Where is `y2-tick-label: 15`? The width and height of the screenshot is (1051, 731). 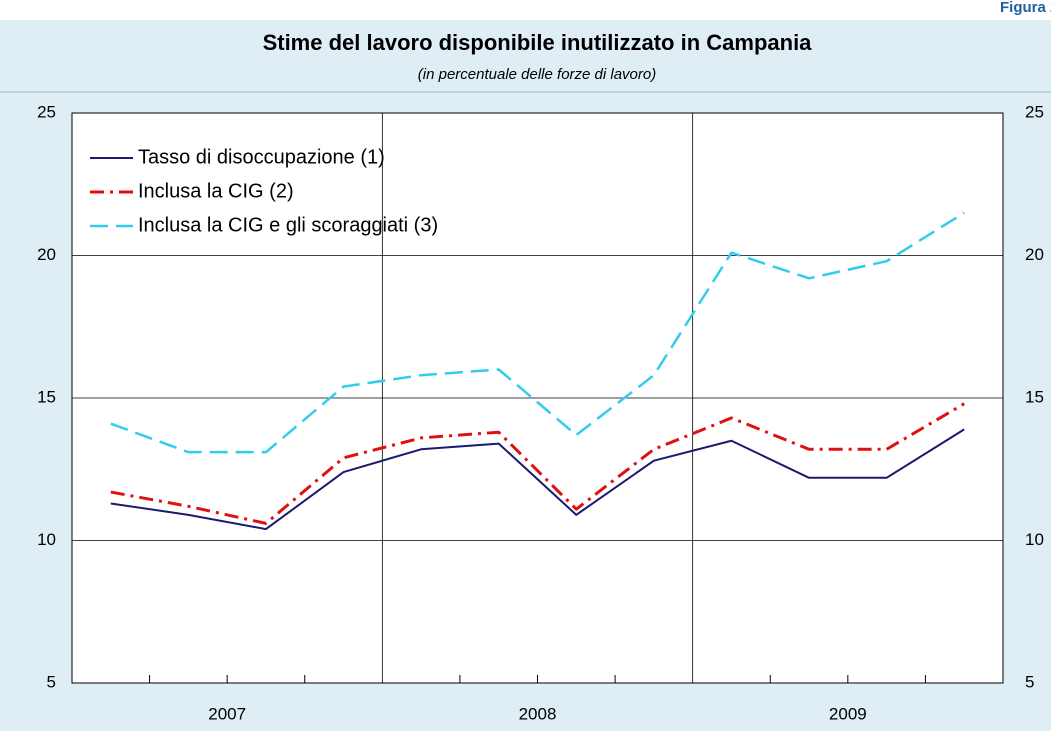 y2-tick-label: 15 is located at coordinates (1034, 396).